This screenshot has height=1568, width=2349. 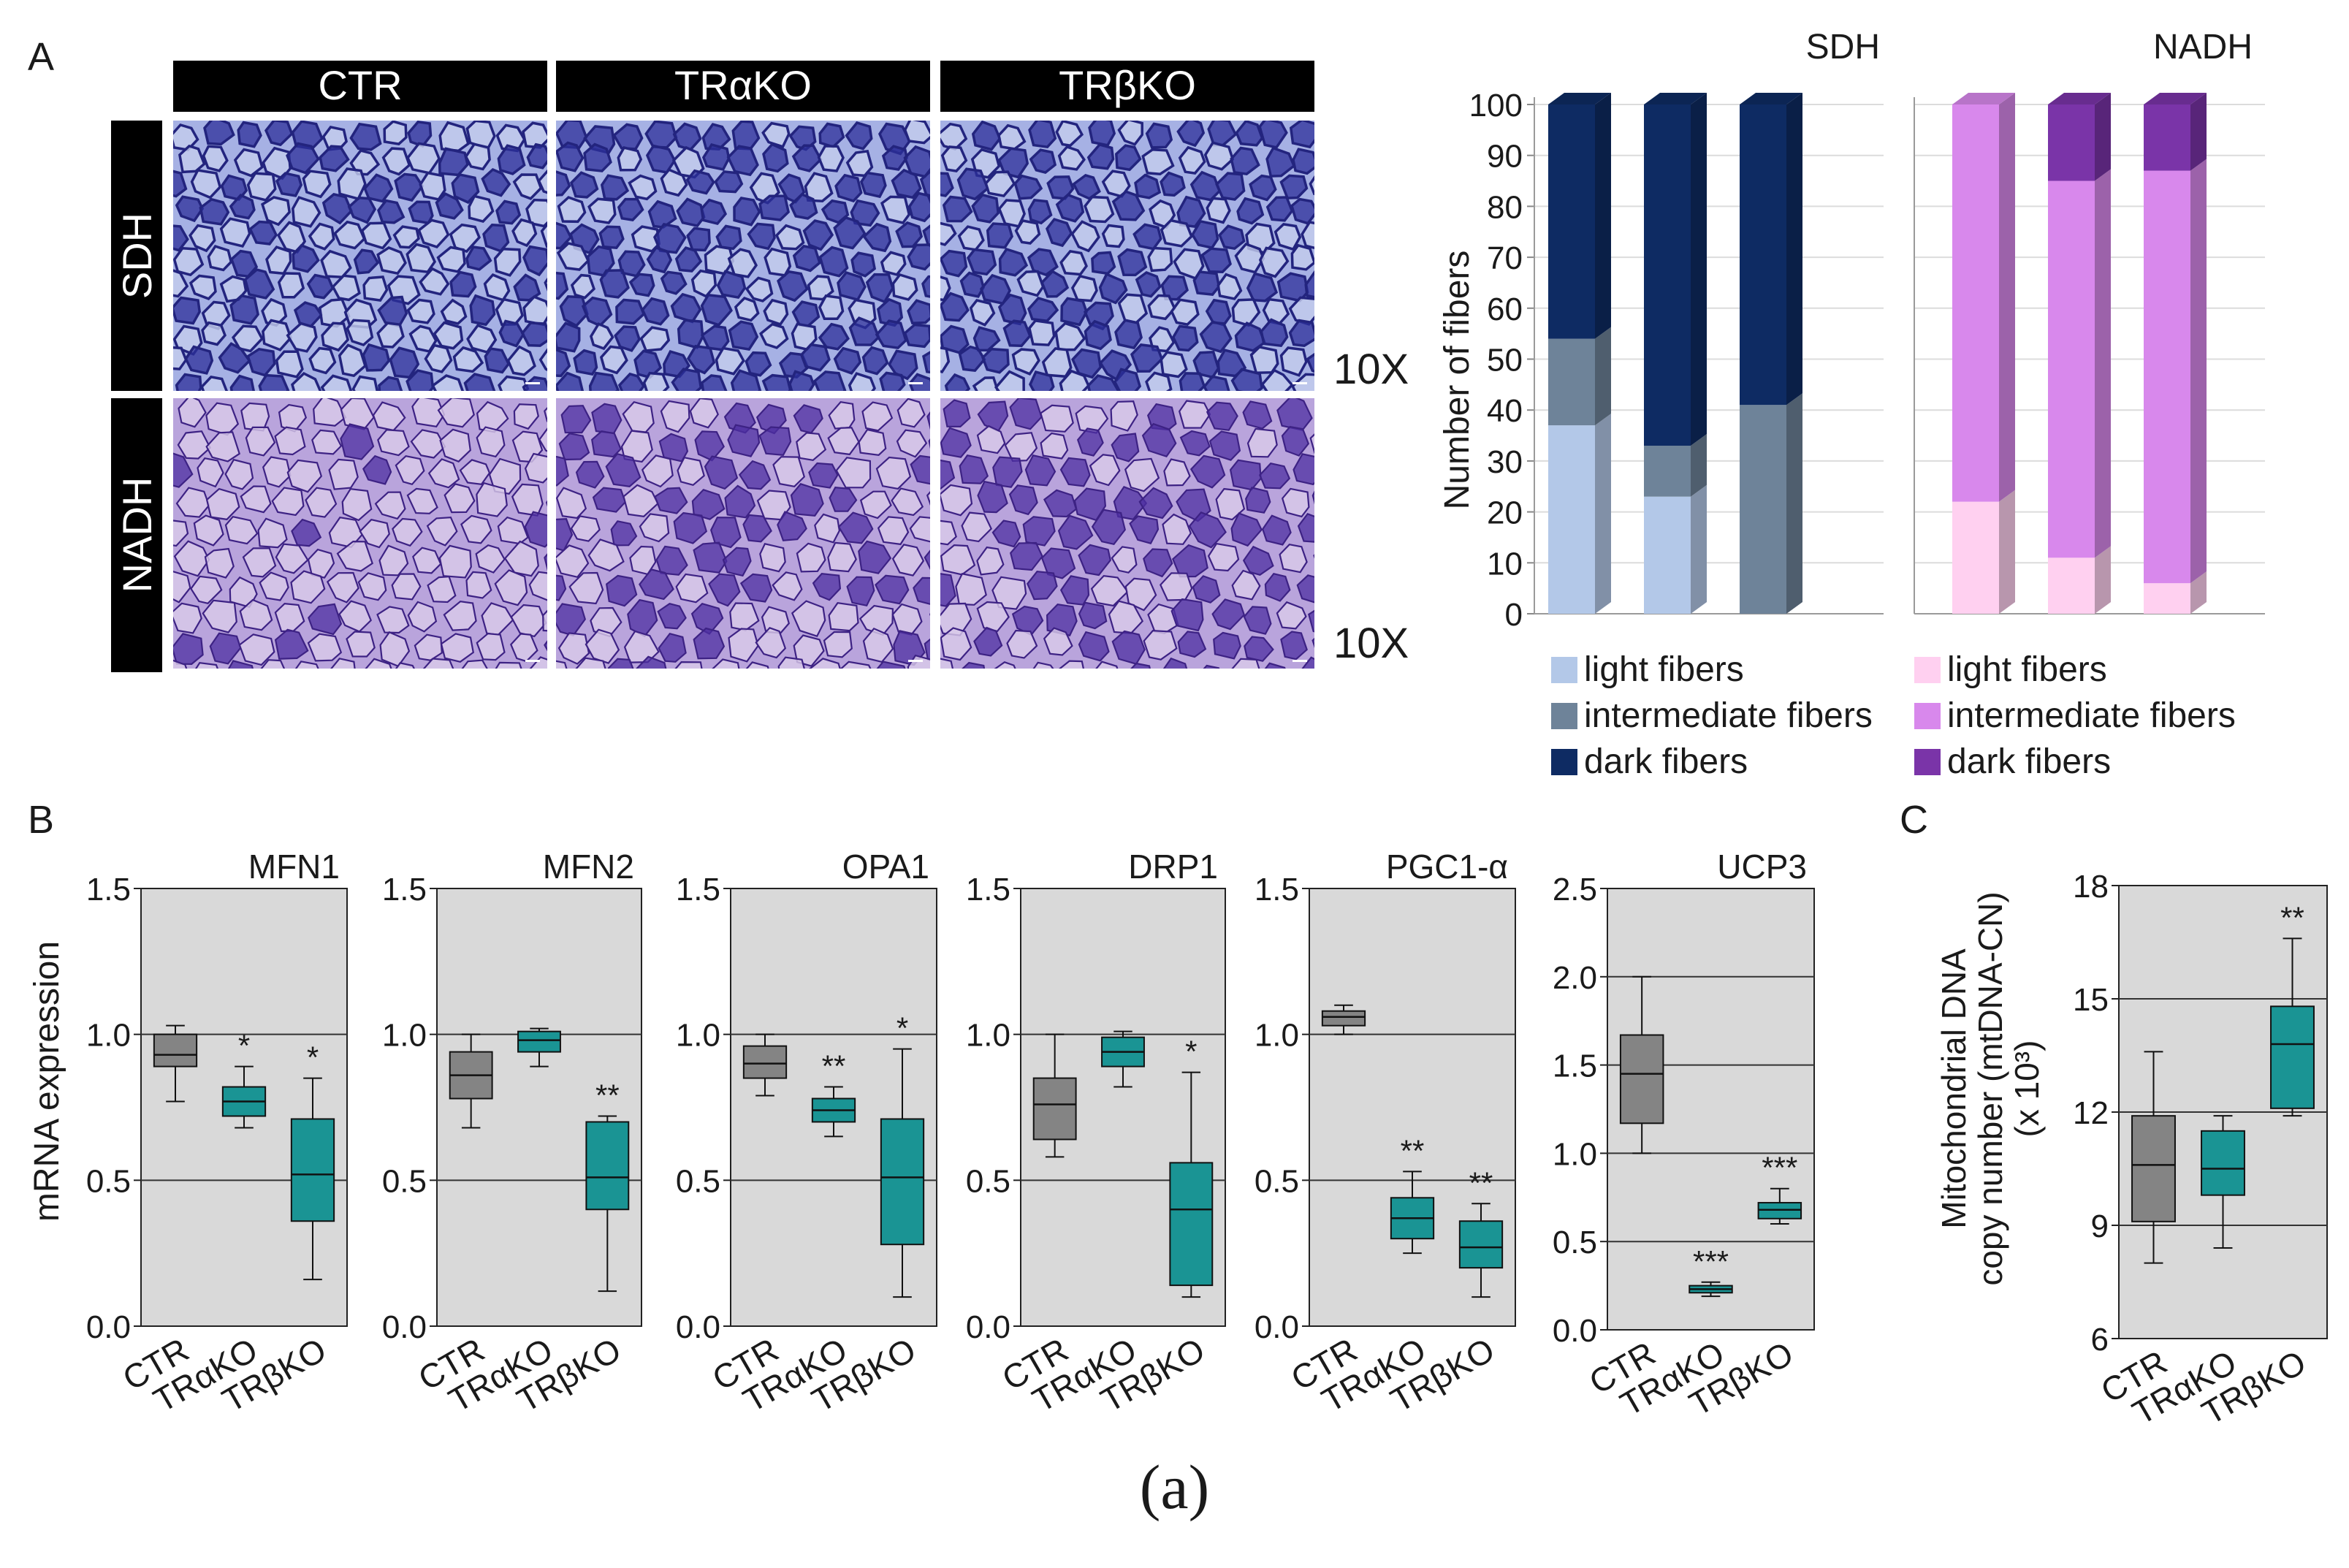 What do you see at coordinates (47, 1081) in the screenshot?
I see `panel-b-ylabel: mRNA expression` at bounding box center [47, 1081].